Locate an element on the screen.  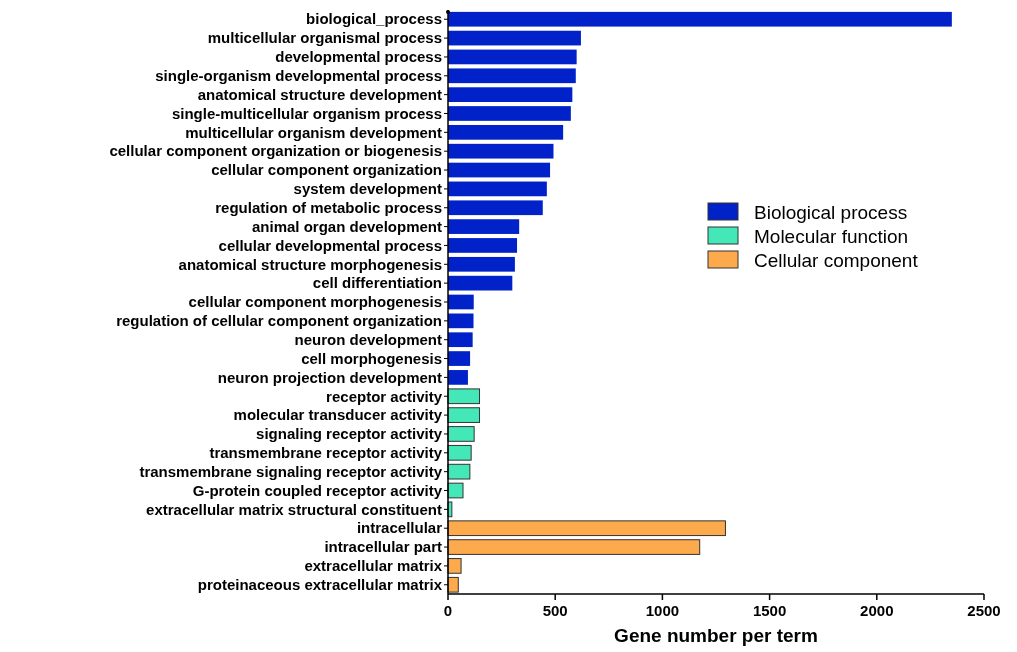
y-tick-label: multicellular organism development is located at coordinates (313, 132).